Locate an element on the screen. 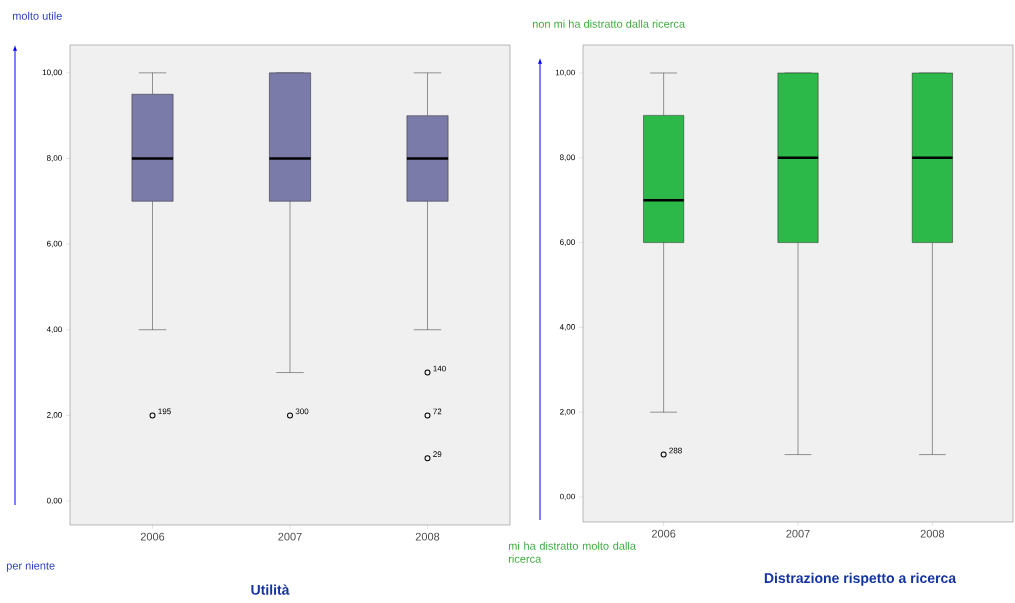 The image size is (1015, 603). annotation: 140 is located at coordinates (439, 368).